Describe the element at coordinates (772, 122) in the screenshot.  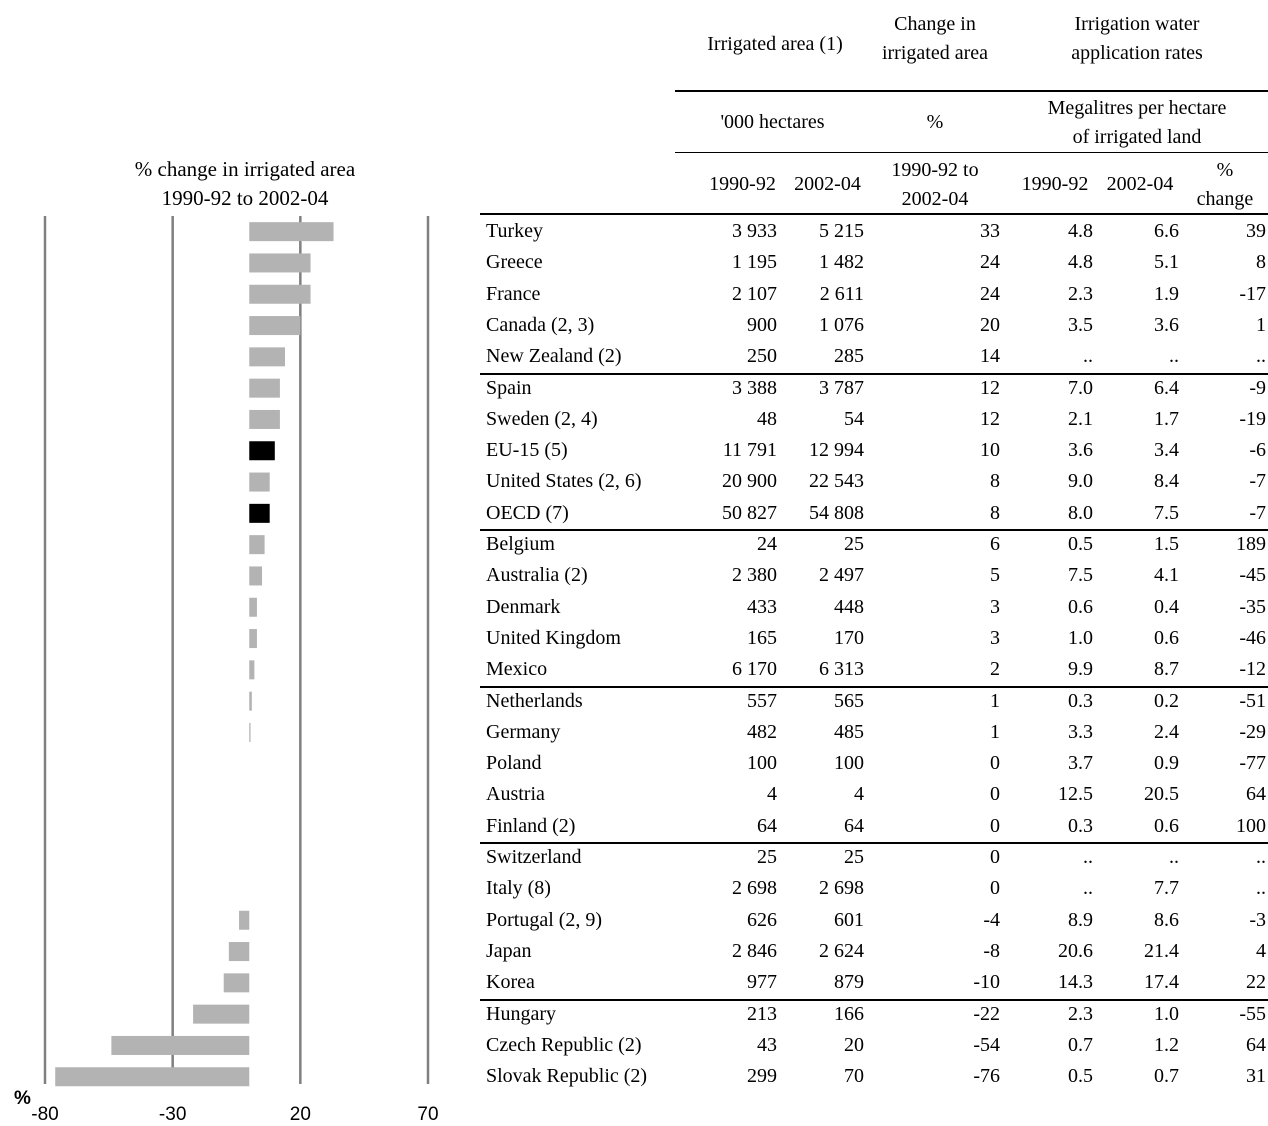
I see `header-thousand-hectares: '000 hectares` at that location.